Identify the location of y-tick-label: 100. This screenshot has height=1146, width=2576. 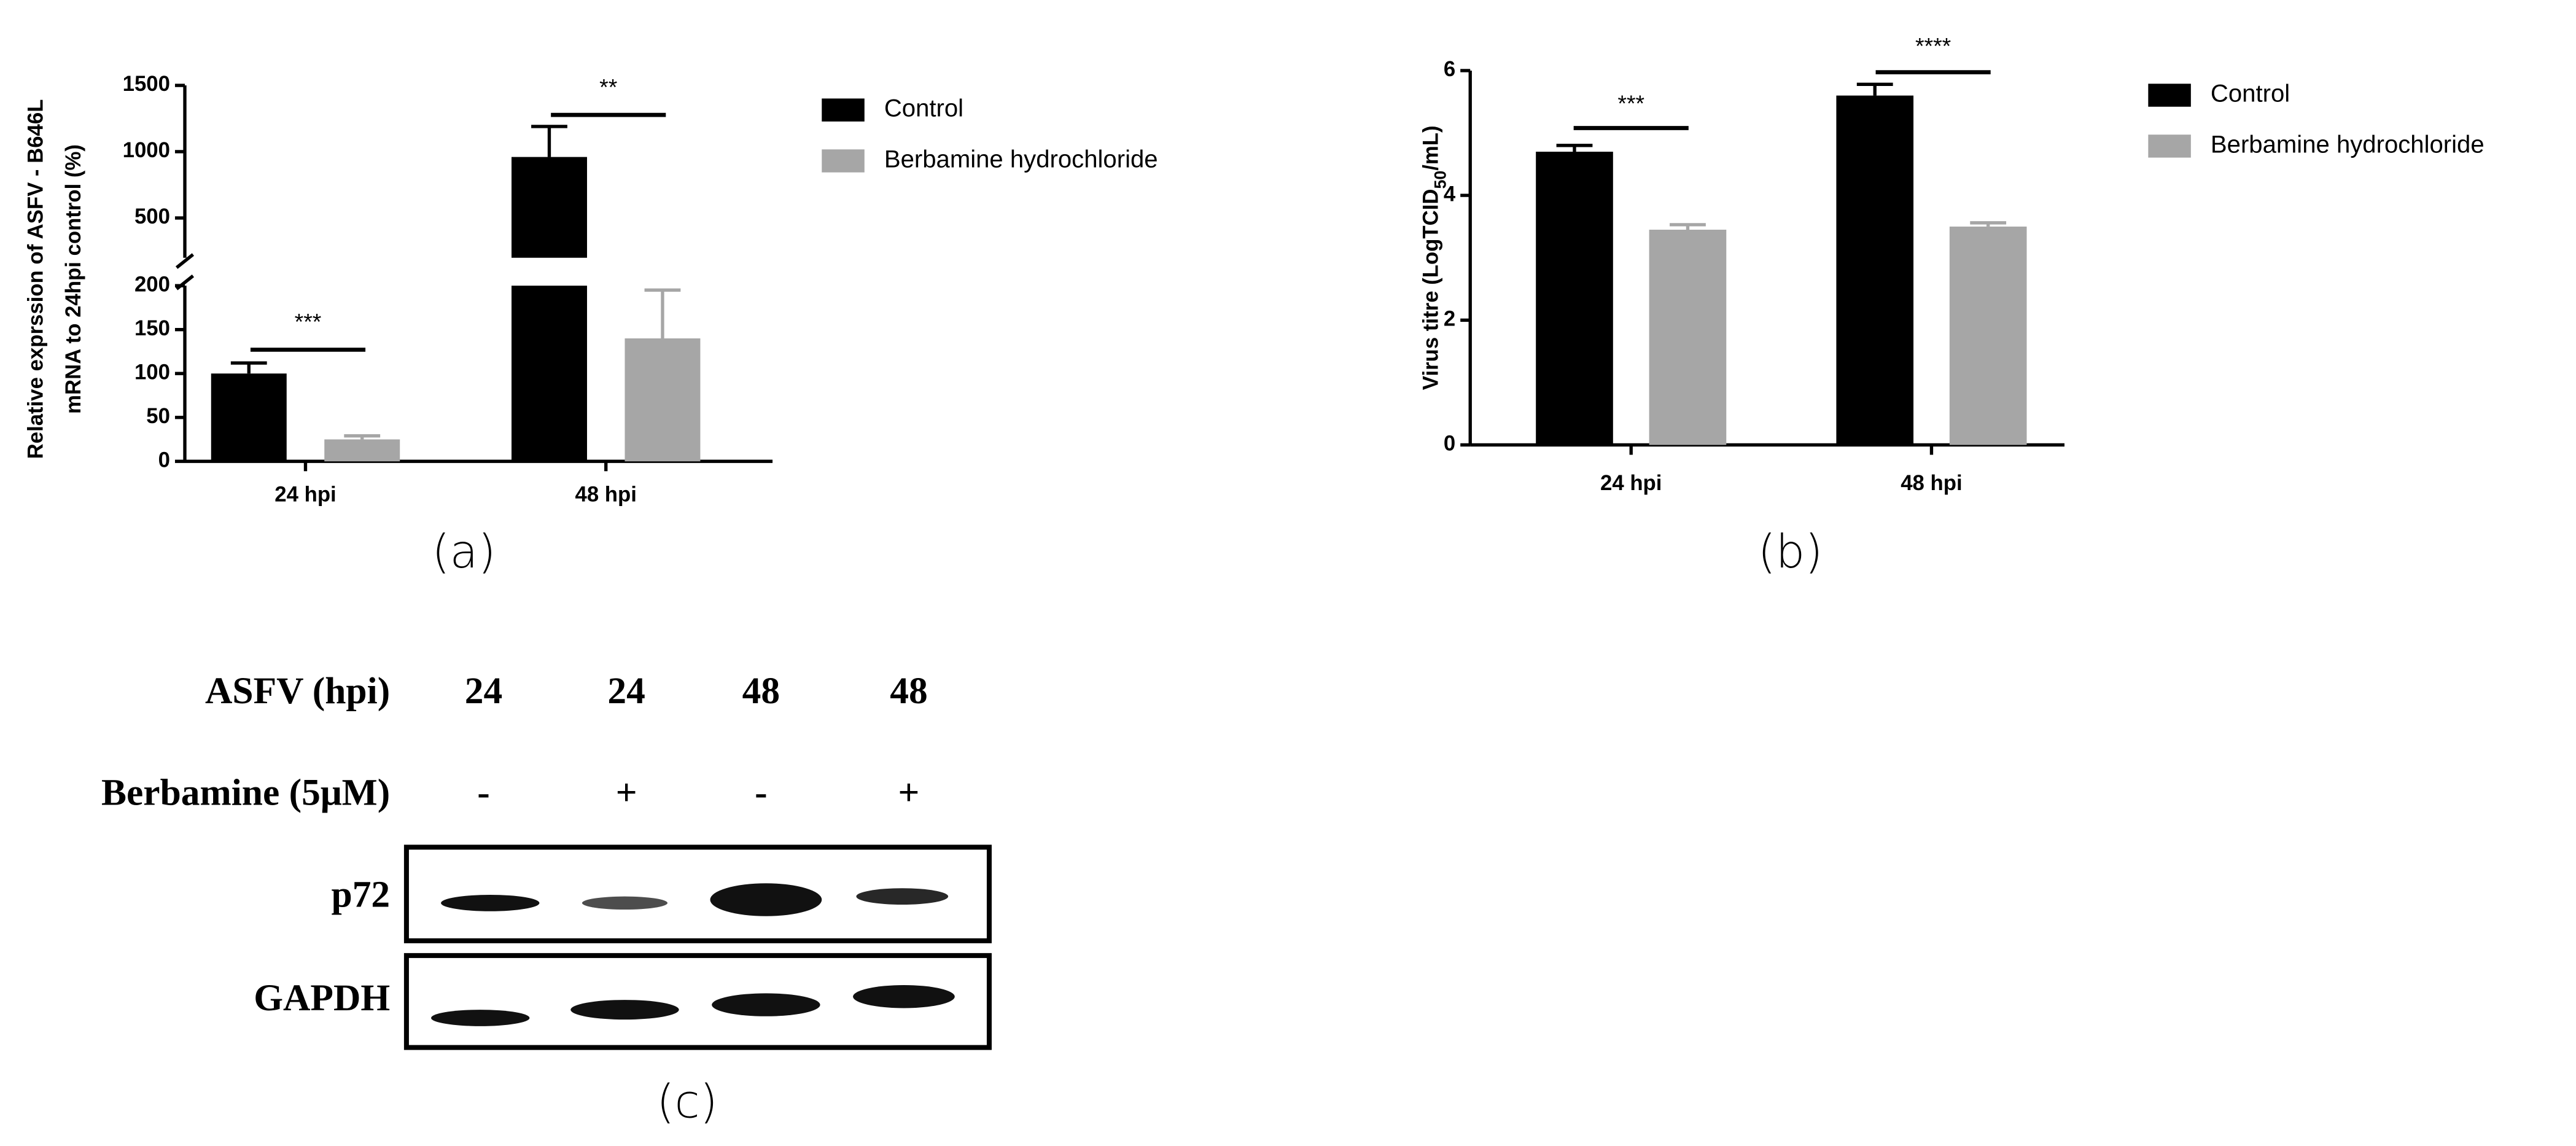
(152, 372).